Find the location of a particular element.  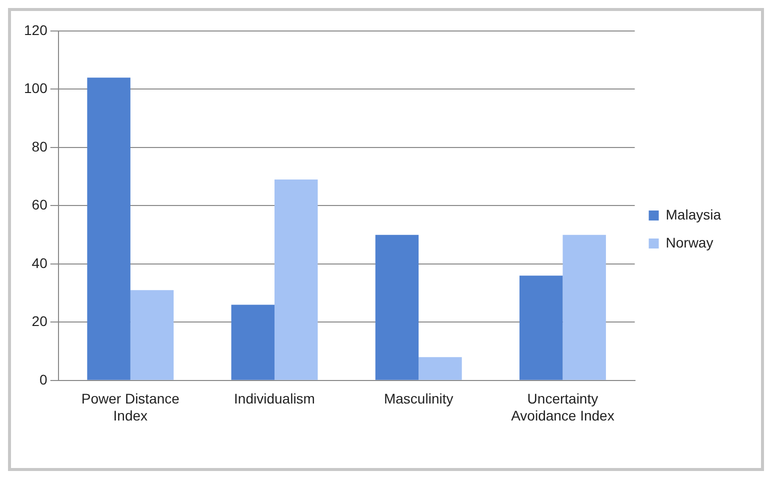

y-tick-label: 20 is located at coordinates (40, 321).